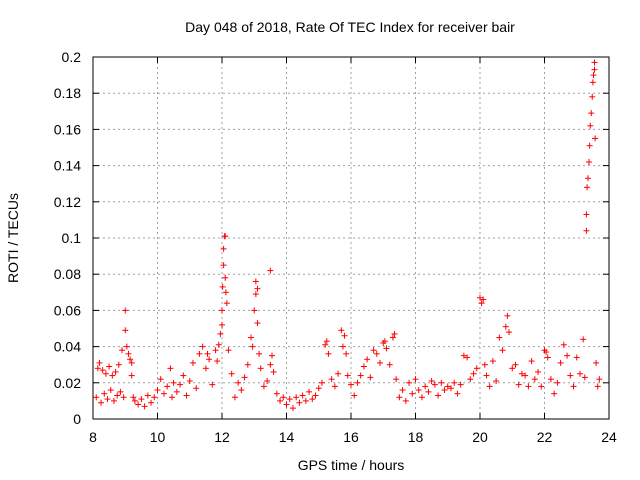 The width and height of the screenshot is (640, 480). What do you see at coordinates (72, 238) in the screenshot?
I see `y-tick-label: 0.1` at bounding box center [72, 238].